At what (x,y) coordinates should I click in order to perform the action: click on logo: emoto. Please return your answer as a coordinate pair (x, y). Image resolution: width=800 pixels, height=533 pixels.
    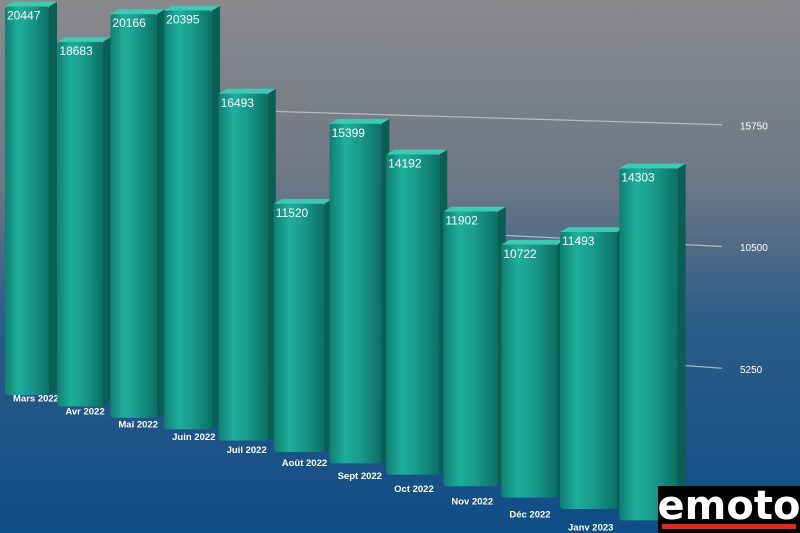
    Looking at the image, I should click on (729, 508).